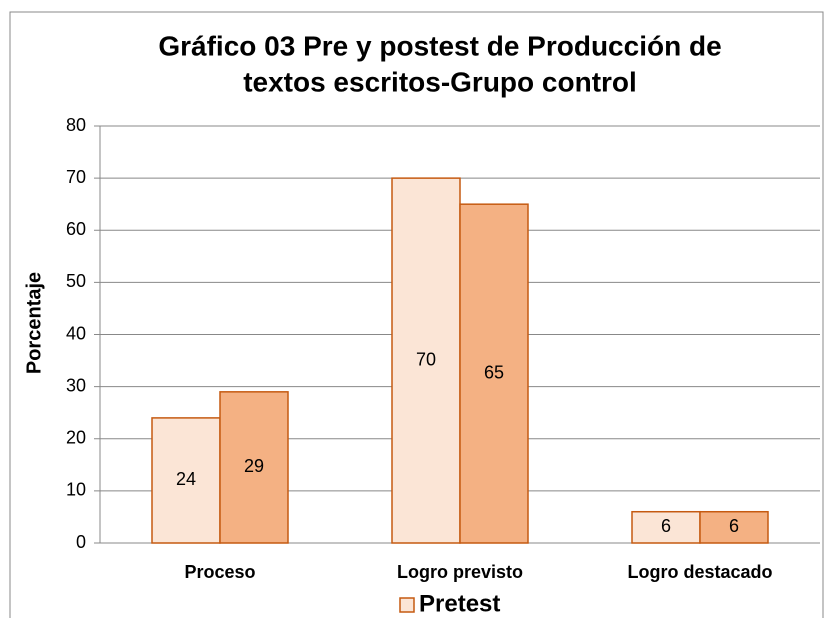 The image size is (825, 618). What do you see at coordinates (76, 177) in the screenshot?
I see `y-tick-label: 70` at bounding box center [76, 177].